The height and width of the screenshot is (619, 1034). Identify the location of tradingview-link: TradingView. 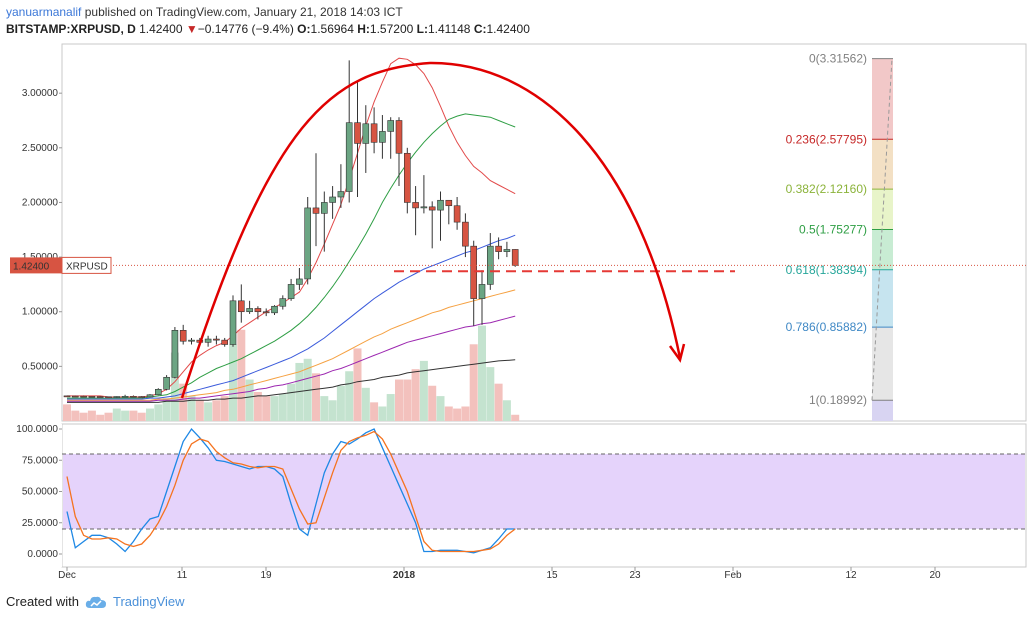
(135, 602).